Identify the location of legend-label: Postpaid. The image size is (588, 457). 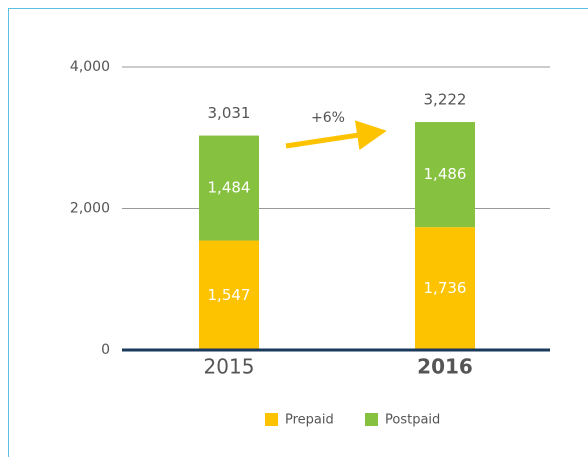
(412, 420).